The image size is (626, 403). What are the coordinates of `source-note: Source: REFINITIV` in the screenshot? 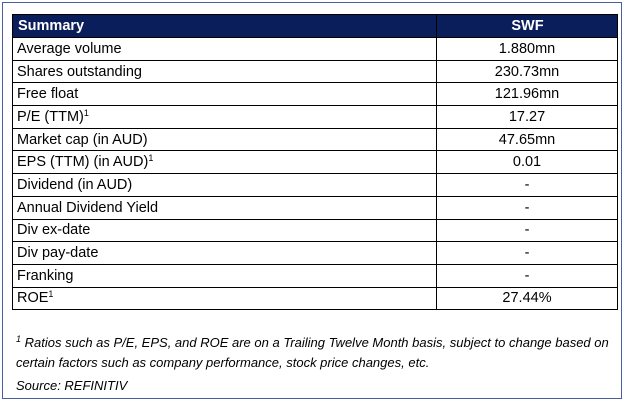 It's located at (72, 385).